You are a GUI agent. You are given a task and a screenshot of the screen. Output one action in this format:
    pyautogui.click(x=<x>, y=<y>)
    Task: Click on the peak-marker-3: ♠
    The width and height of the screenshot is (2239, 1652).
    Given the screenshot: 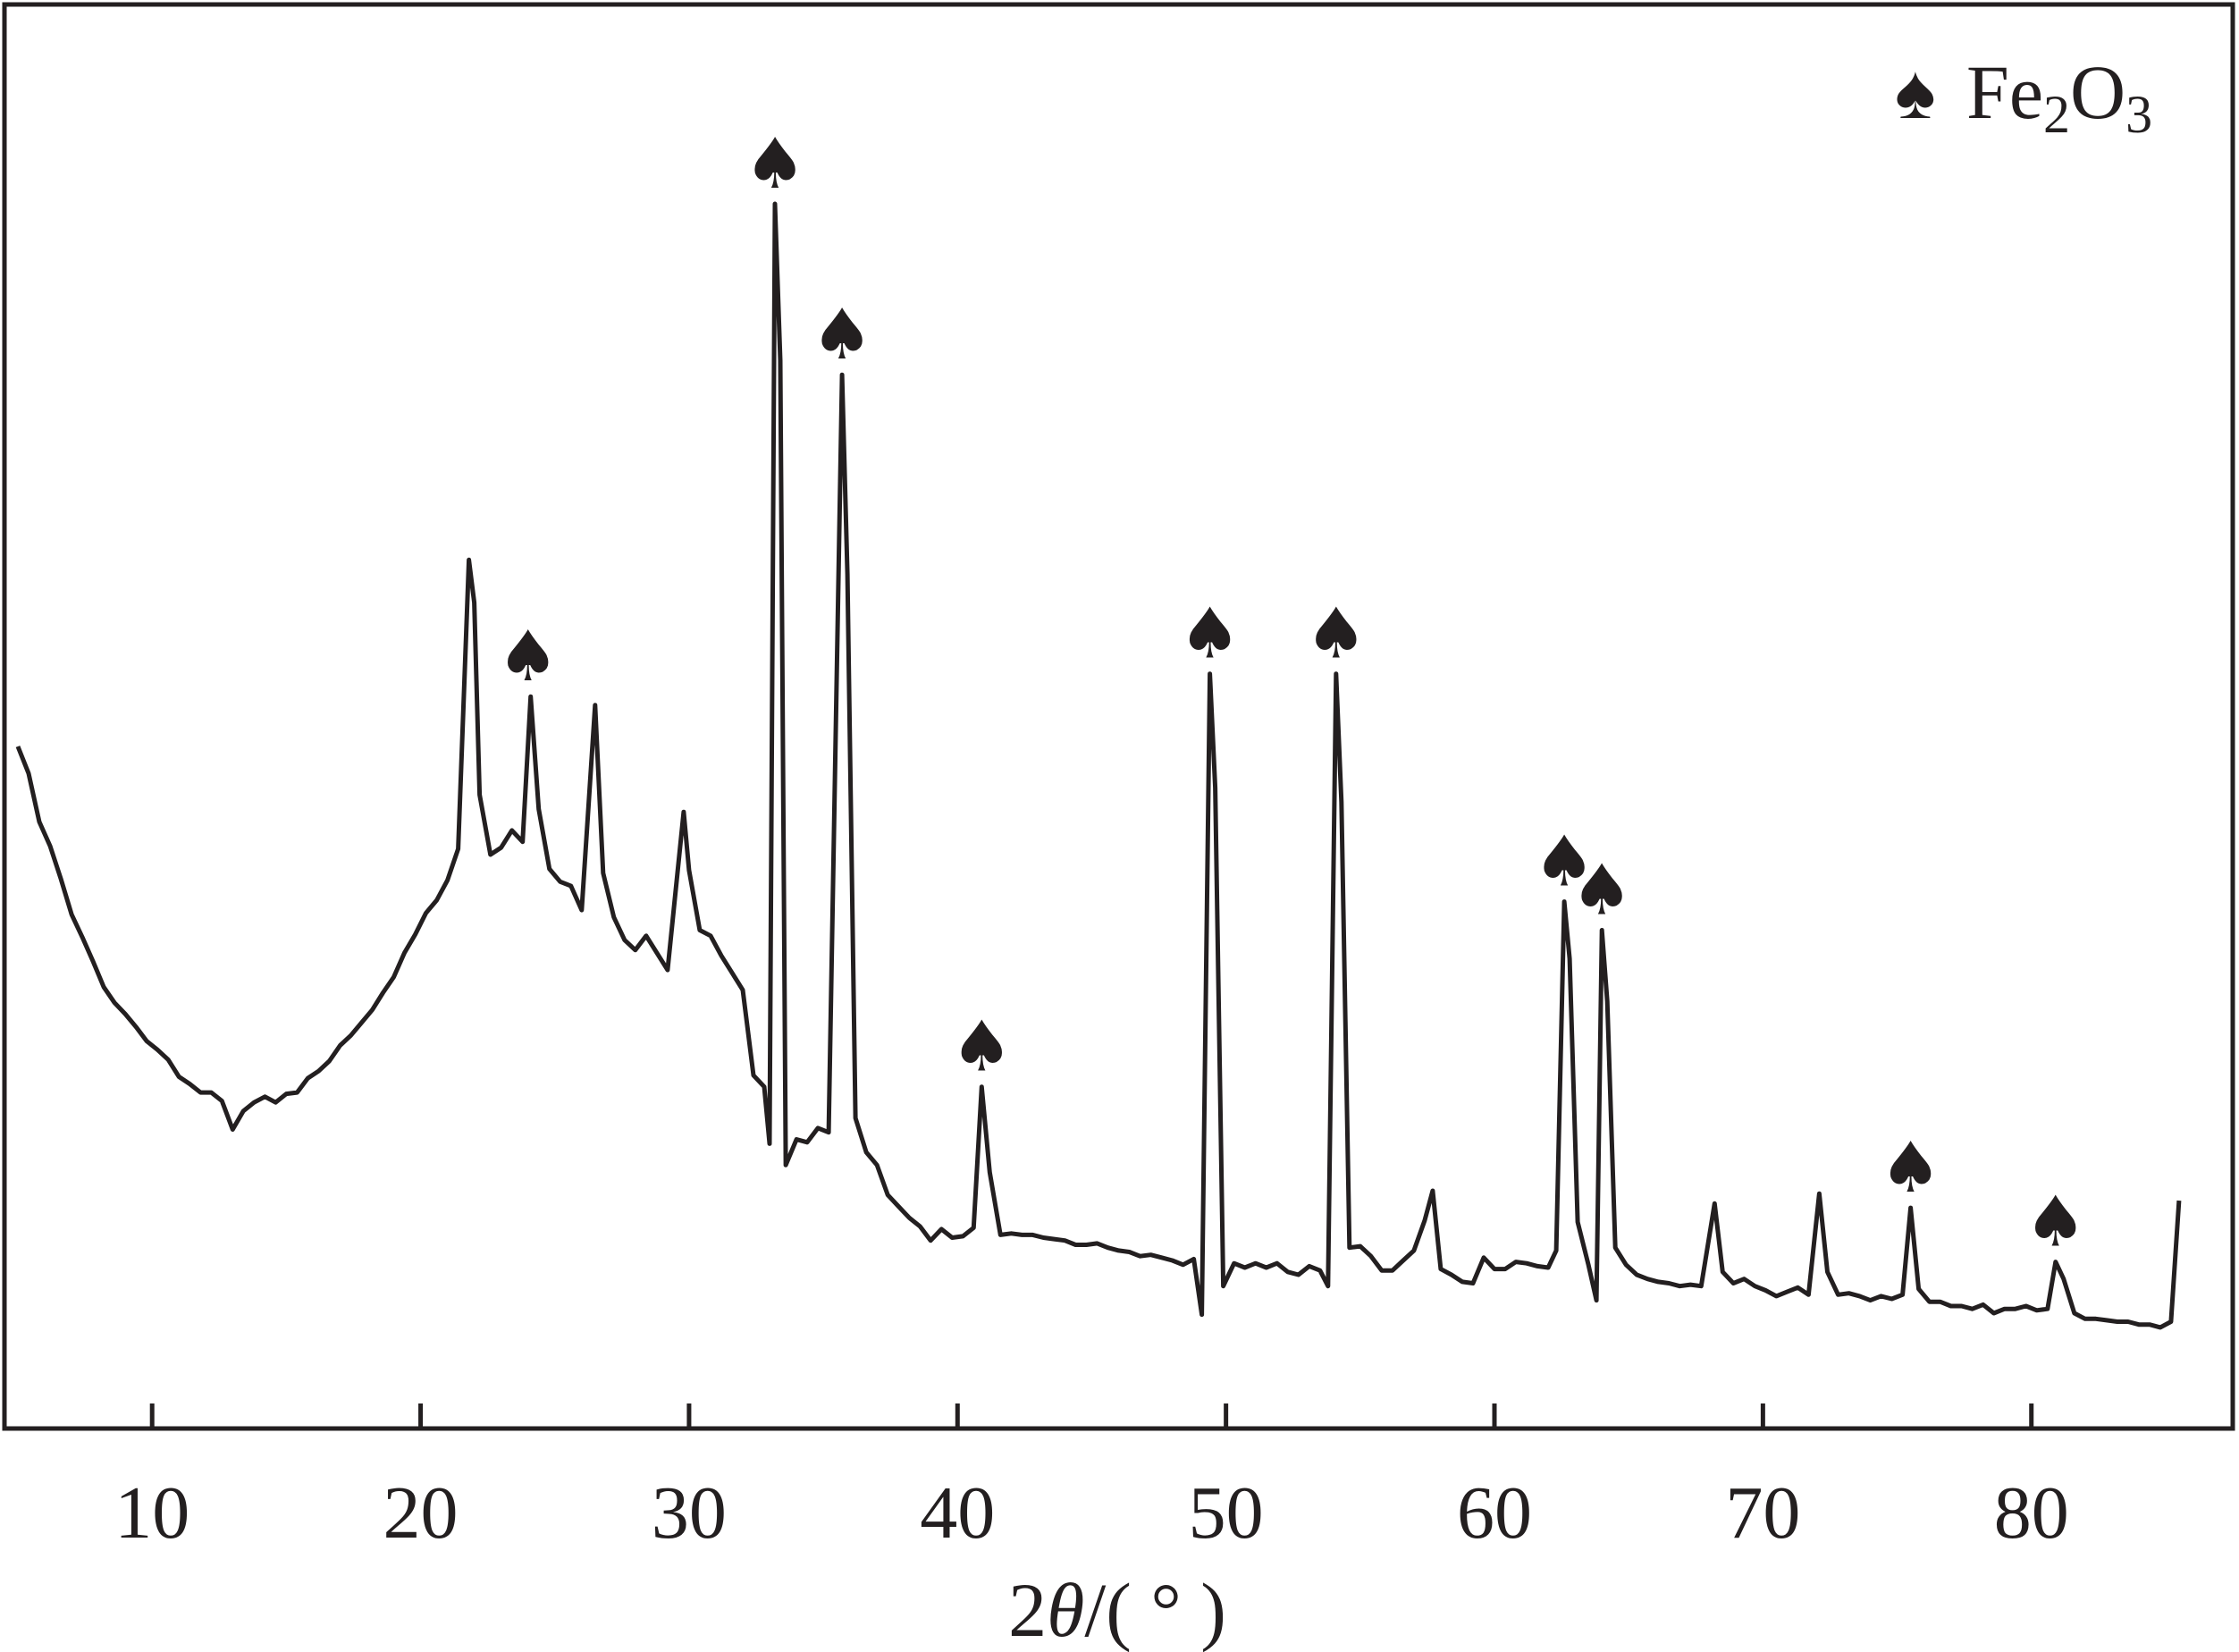 What is the action you would take?
    pyautogui.click(x=842, y=335)
    